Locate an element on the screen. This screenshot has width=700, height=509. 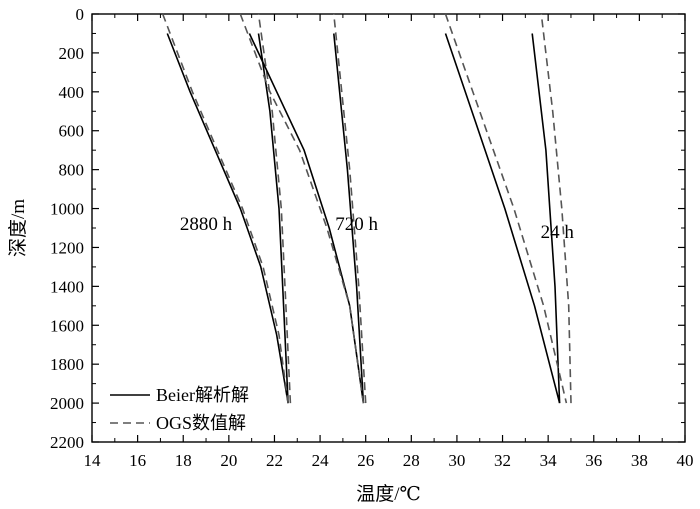
series-720h-dashed-downward is located at coordinates (302, 208).